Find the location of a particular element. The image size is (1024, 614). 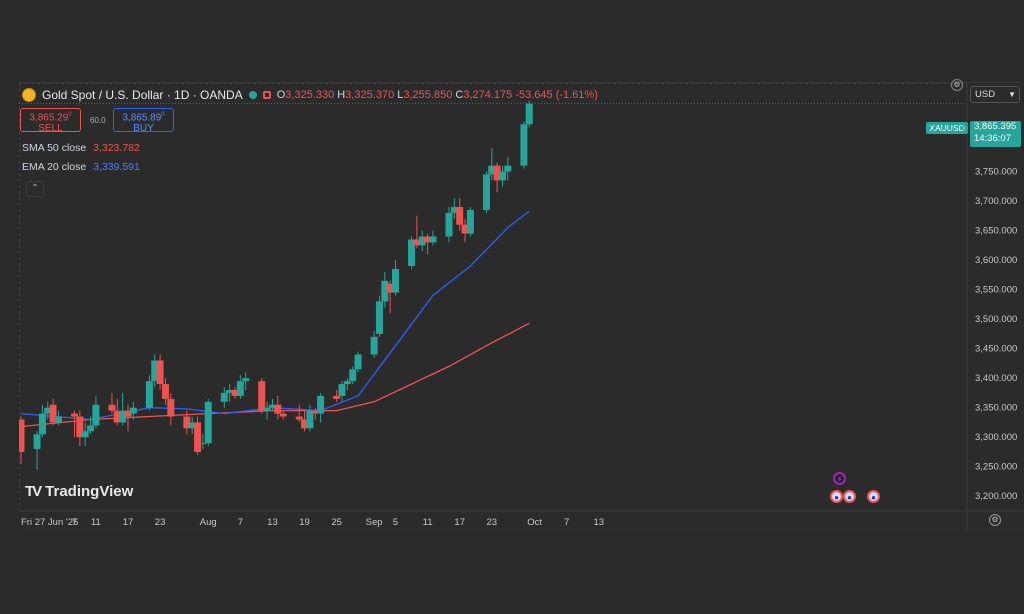

ema-legend: EMA 20 close 3,339.591 is located at coordinates (81, 167).